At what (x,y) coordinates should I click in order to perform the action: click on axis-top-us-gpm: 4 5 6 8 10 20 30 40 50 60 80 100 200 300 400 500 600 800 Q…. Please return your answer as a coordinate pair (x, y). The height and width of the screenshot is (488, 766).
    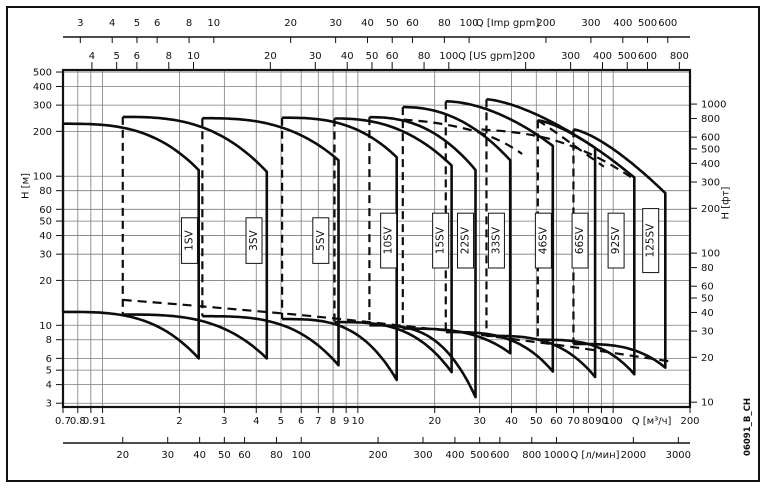
    Looking at the image, I should click on (389, 60).